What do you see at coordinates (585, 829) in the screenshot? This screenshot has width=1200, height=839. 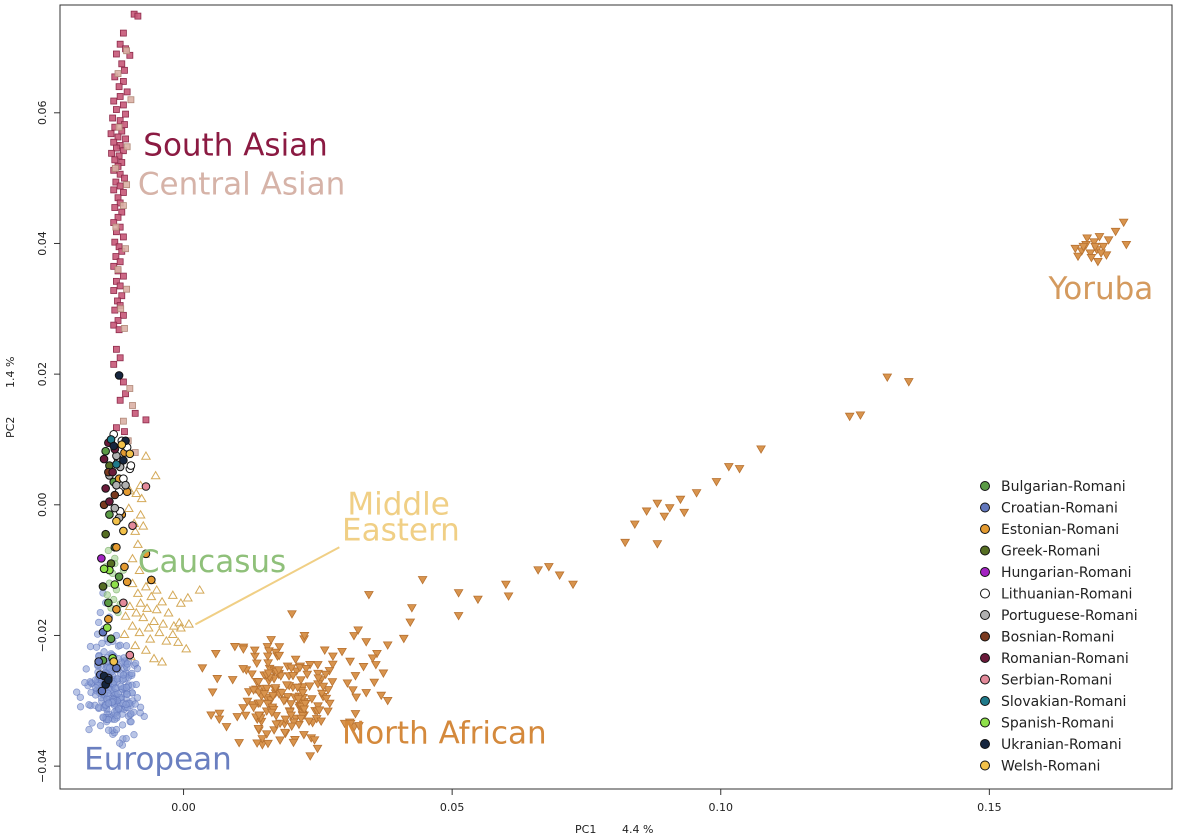 I see `x-axis-label: PC1` at bounding box center [585, 829].